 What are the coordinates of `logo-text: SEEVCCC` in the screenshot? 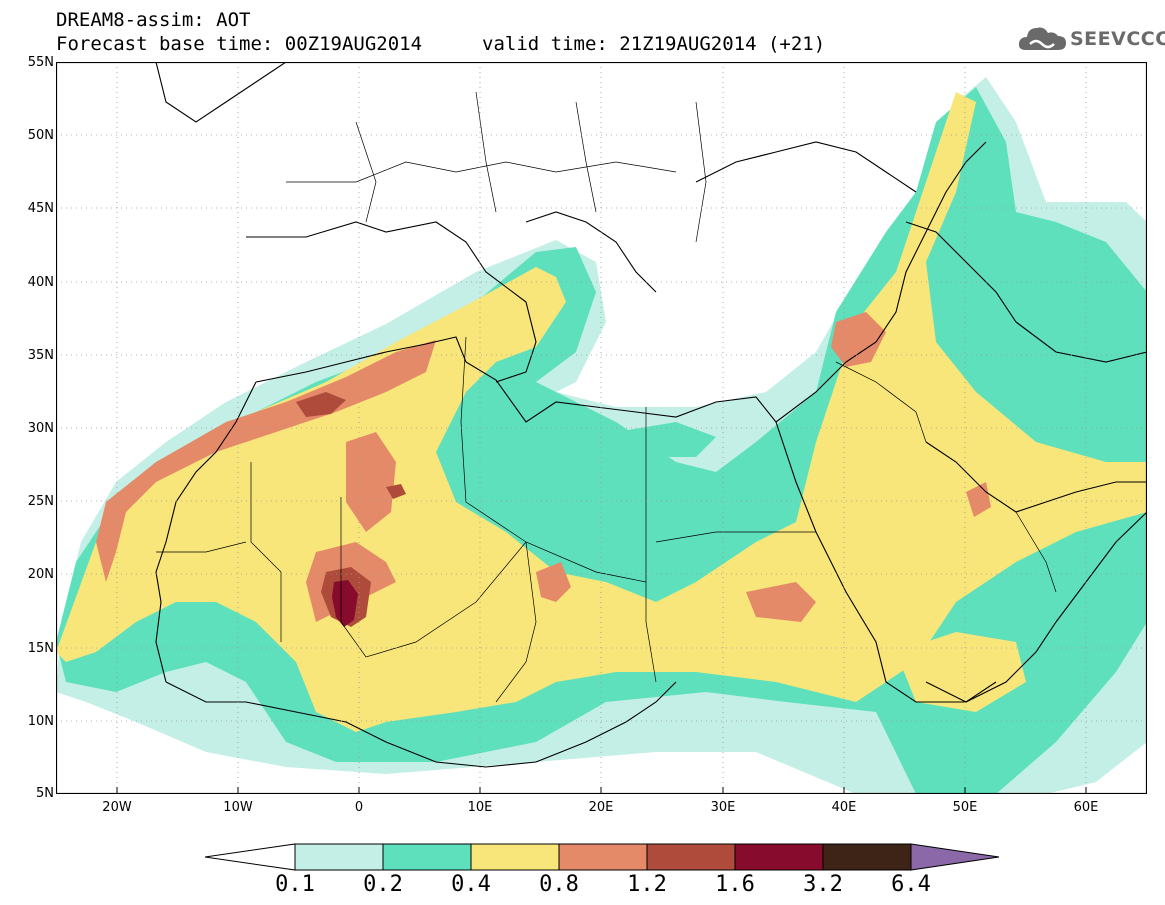 It's located at (1117, 39).